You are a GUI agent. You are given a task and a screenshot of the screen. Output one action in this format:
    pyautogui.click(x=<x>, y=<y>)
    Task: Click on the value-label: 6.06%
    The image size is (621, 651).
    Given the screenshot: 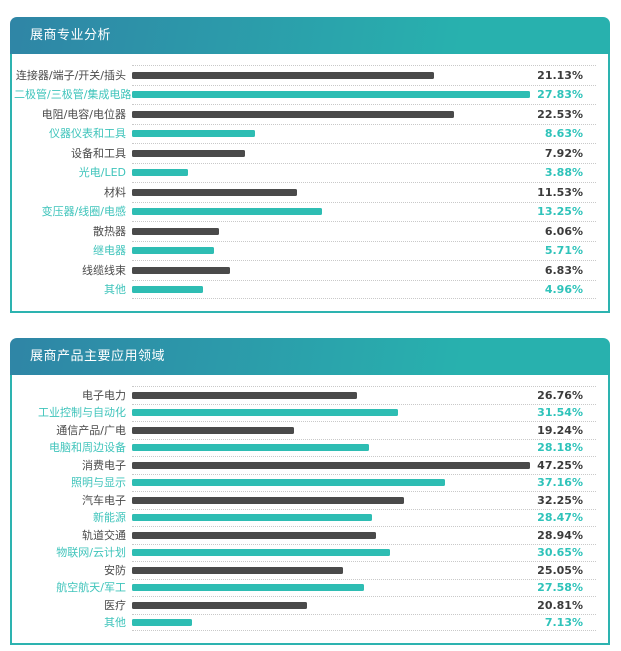 What is the action you would take?
    pyautogui.click(x=563, y=231)
    